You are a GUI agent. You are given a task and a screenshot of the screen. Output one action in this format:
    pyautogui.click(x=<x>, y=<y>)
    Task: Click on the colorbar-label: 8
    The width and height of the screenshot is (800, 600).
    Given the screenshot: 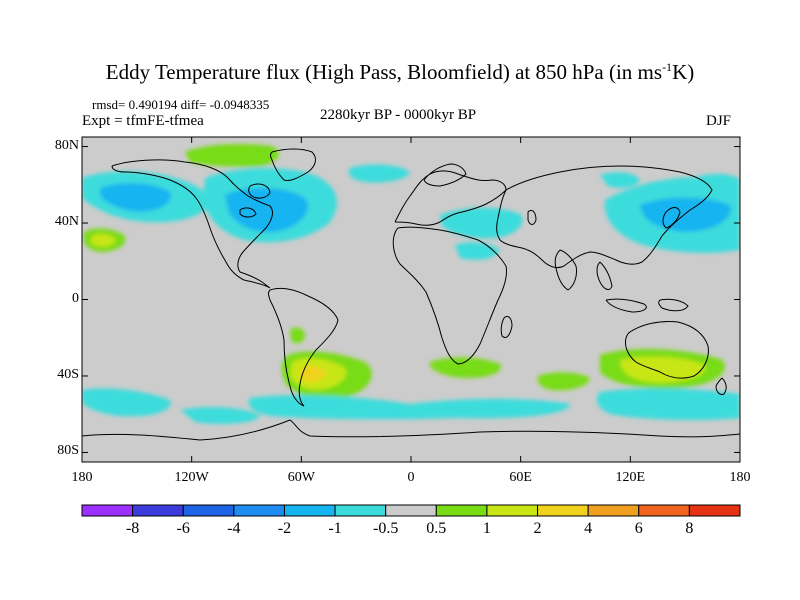 What is the action you would take?
    pyautogui.click(x=689, y=528)
    